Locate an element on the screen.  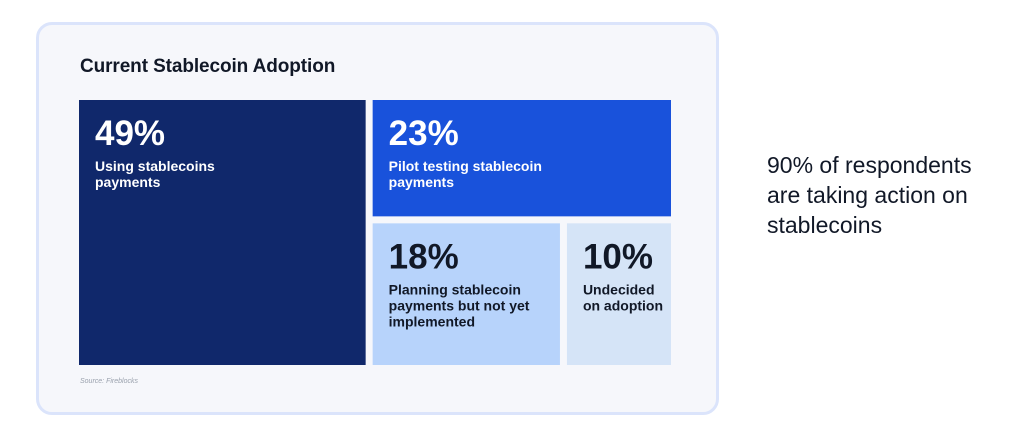
chart-title: Current Stablecoin Adoption is located at coordinates (208, 66).